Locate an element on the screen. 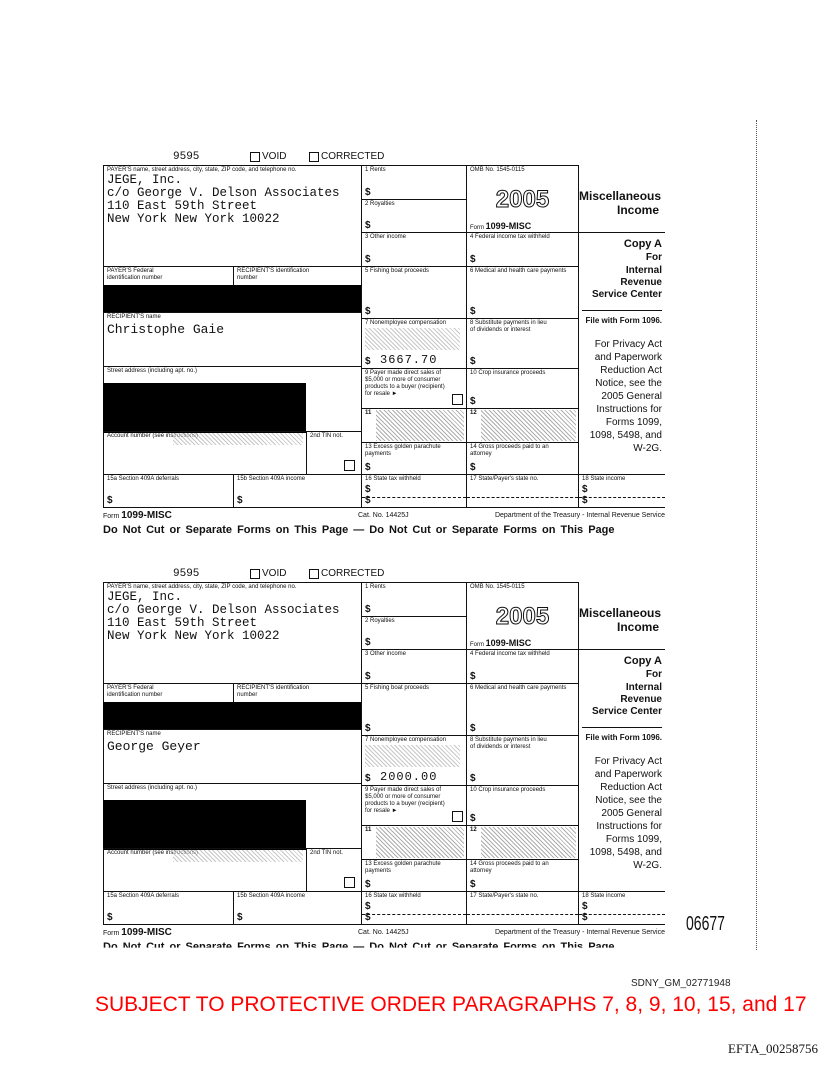 This screenshot has height=1070, width=839. box-15b-label: 15b Section 409A income is located at coordinates (271, 896).